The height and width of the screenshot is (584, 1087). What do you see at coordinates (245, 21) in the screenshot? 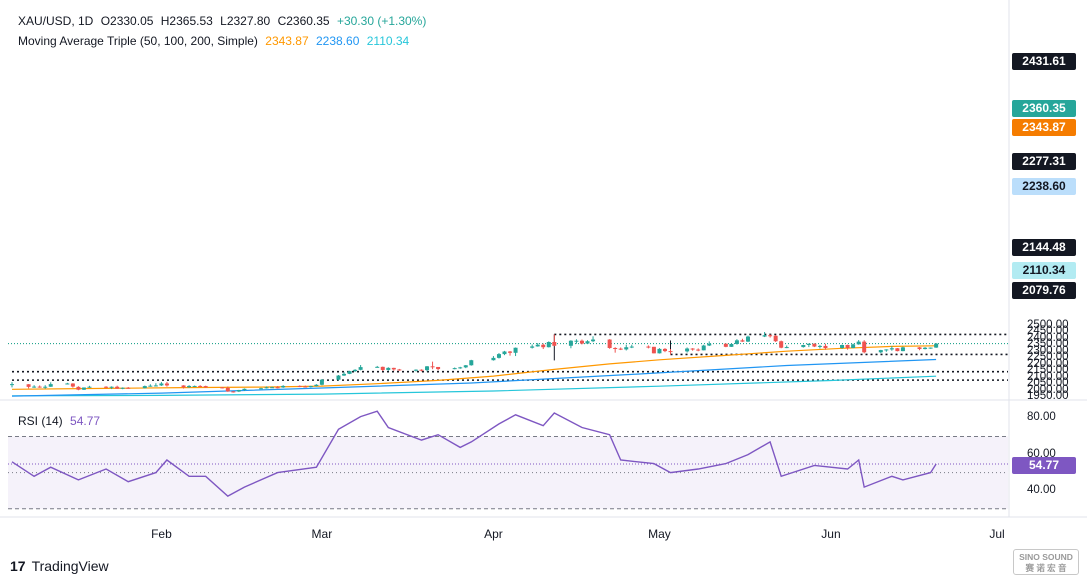
I see `low-value: L2327.80` at bounding box center [245, 21].